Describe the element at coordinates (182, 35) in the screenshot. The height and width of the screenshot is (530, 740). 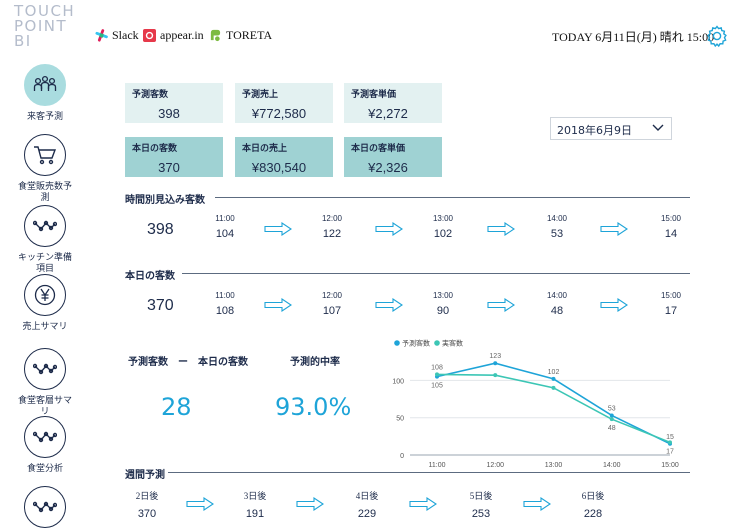
I see `appearin-label: appear.in` at that location.